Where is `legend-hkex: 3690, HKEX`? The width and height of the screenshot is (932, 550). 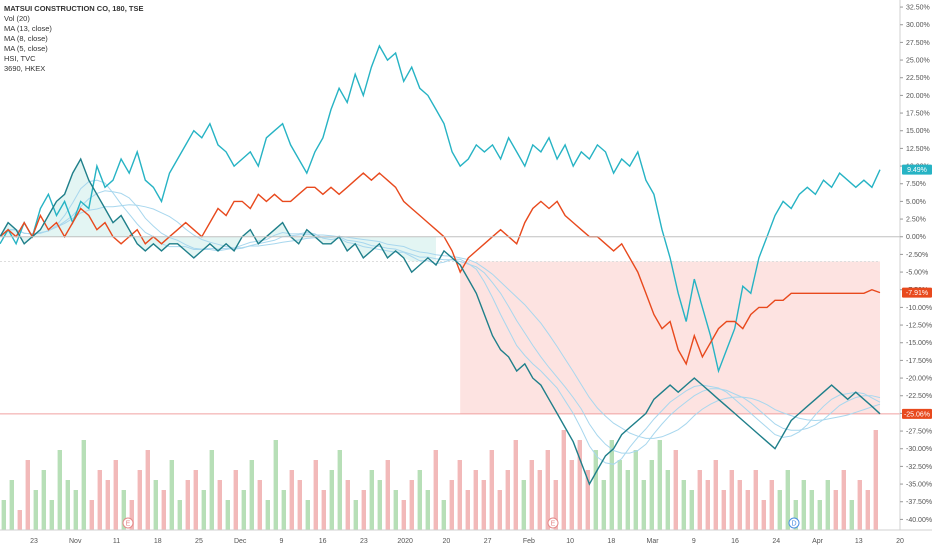 legend-hkex: 3690, HKEX is located at coordinates (25, 68).